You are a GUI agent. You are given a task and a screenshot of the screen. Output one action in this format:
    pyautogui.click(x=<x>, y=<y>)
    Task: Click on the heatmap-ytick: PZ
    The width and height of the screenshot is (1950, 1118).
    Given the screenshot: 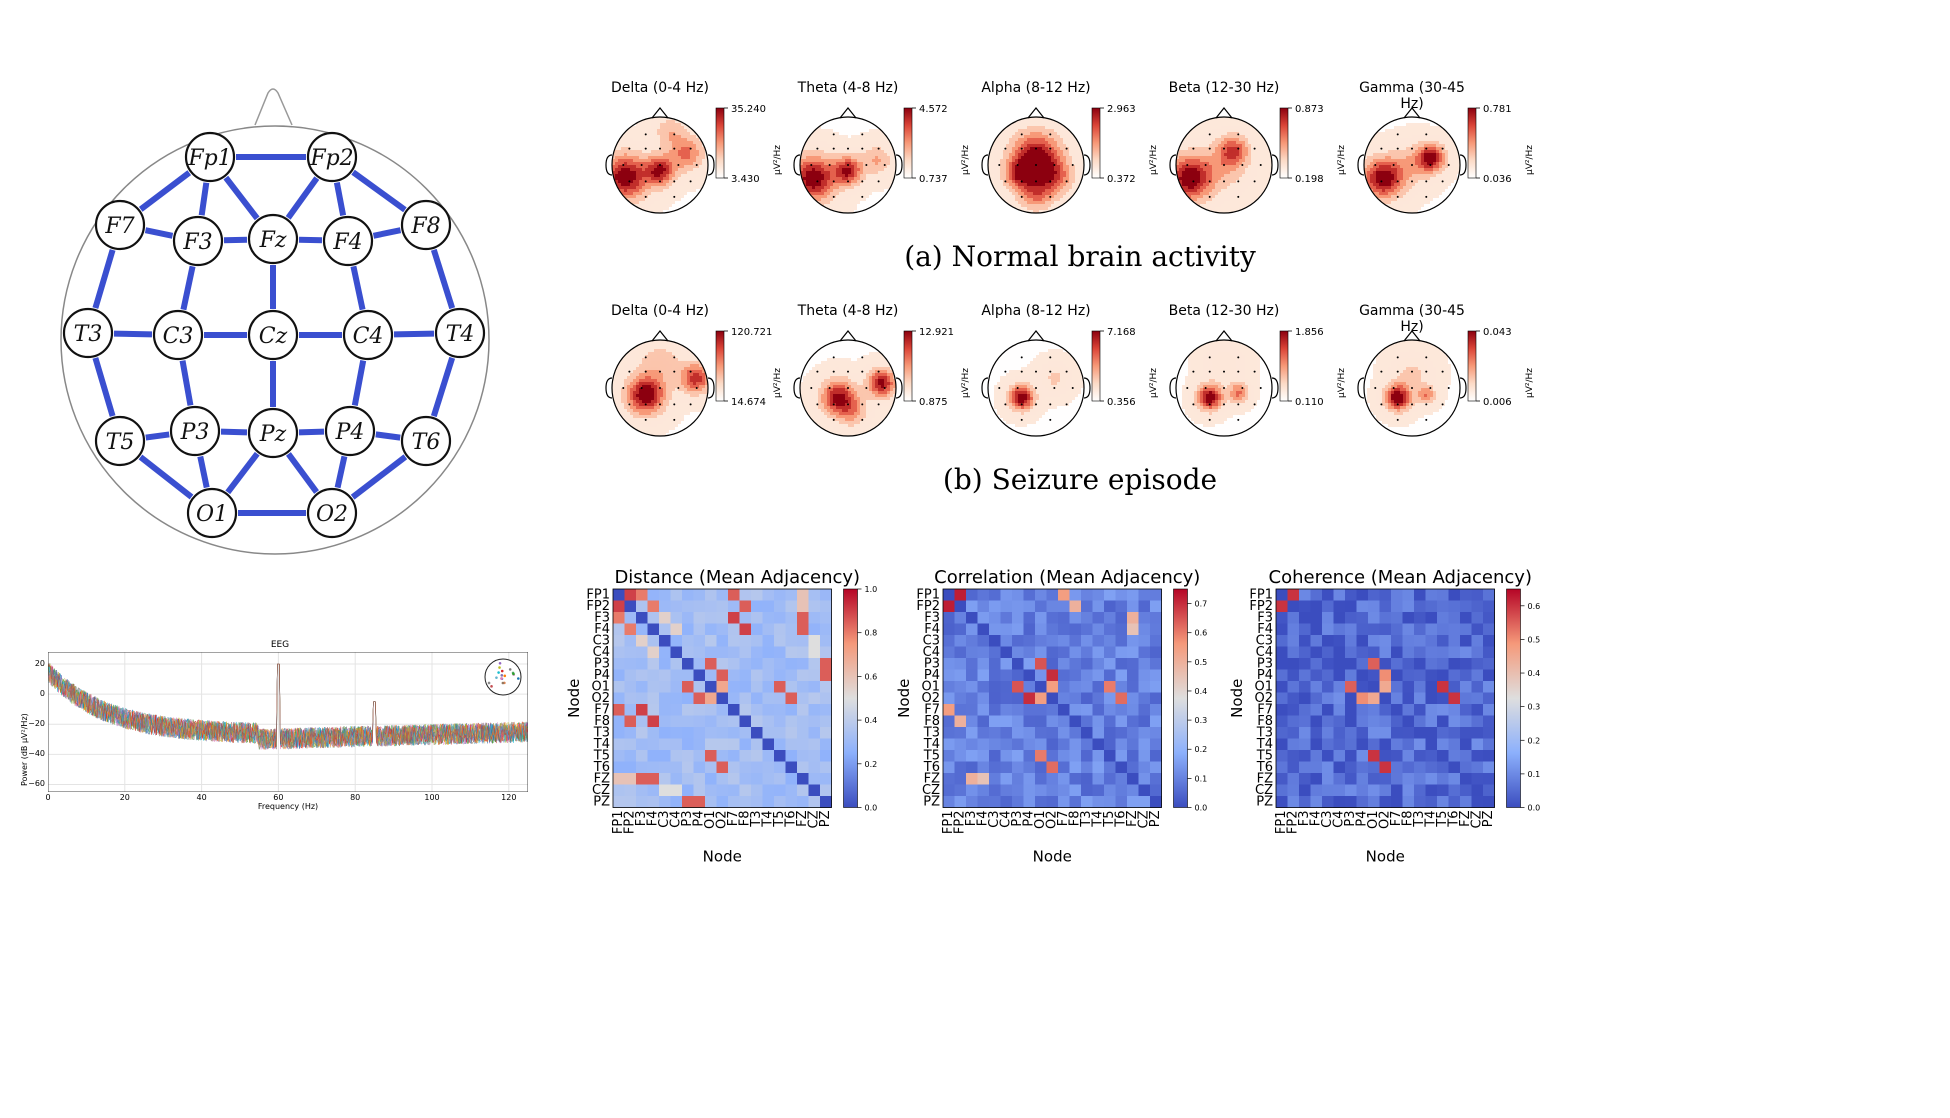 What is the action you would take?
    pyautogui.click(x=931, y=801)
    